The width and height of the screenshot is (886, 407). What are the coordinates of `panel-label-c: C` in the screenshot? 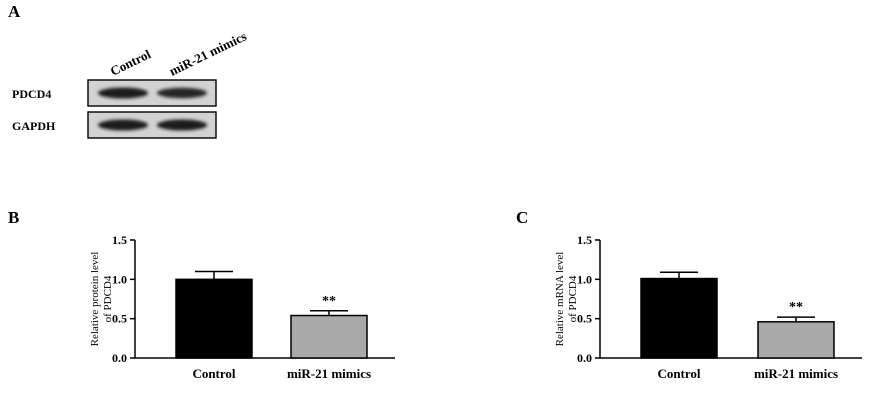 It's located at (522, 217).